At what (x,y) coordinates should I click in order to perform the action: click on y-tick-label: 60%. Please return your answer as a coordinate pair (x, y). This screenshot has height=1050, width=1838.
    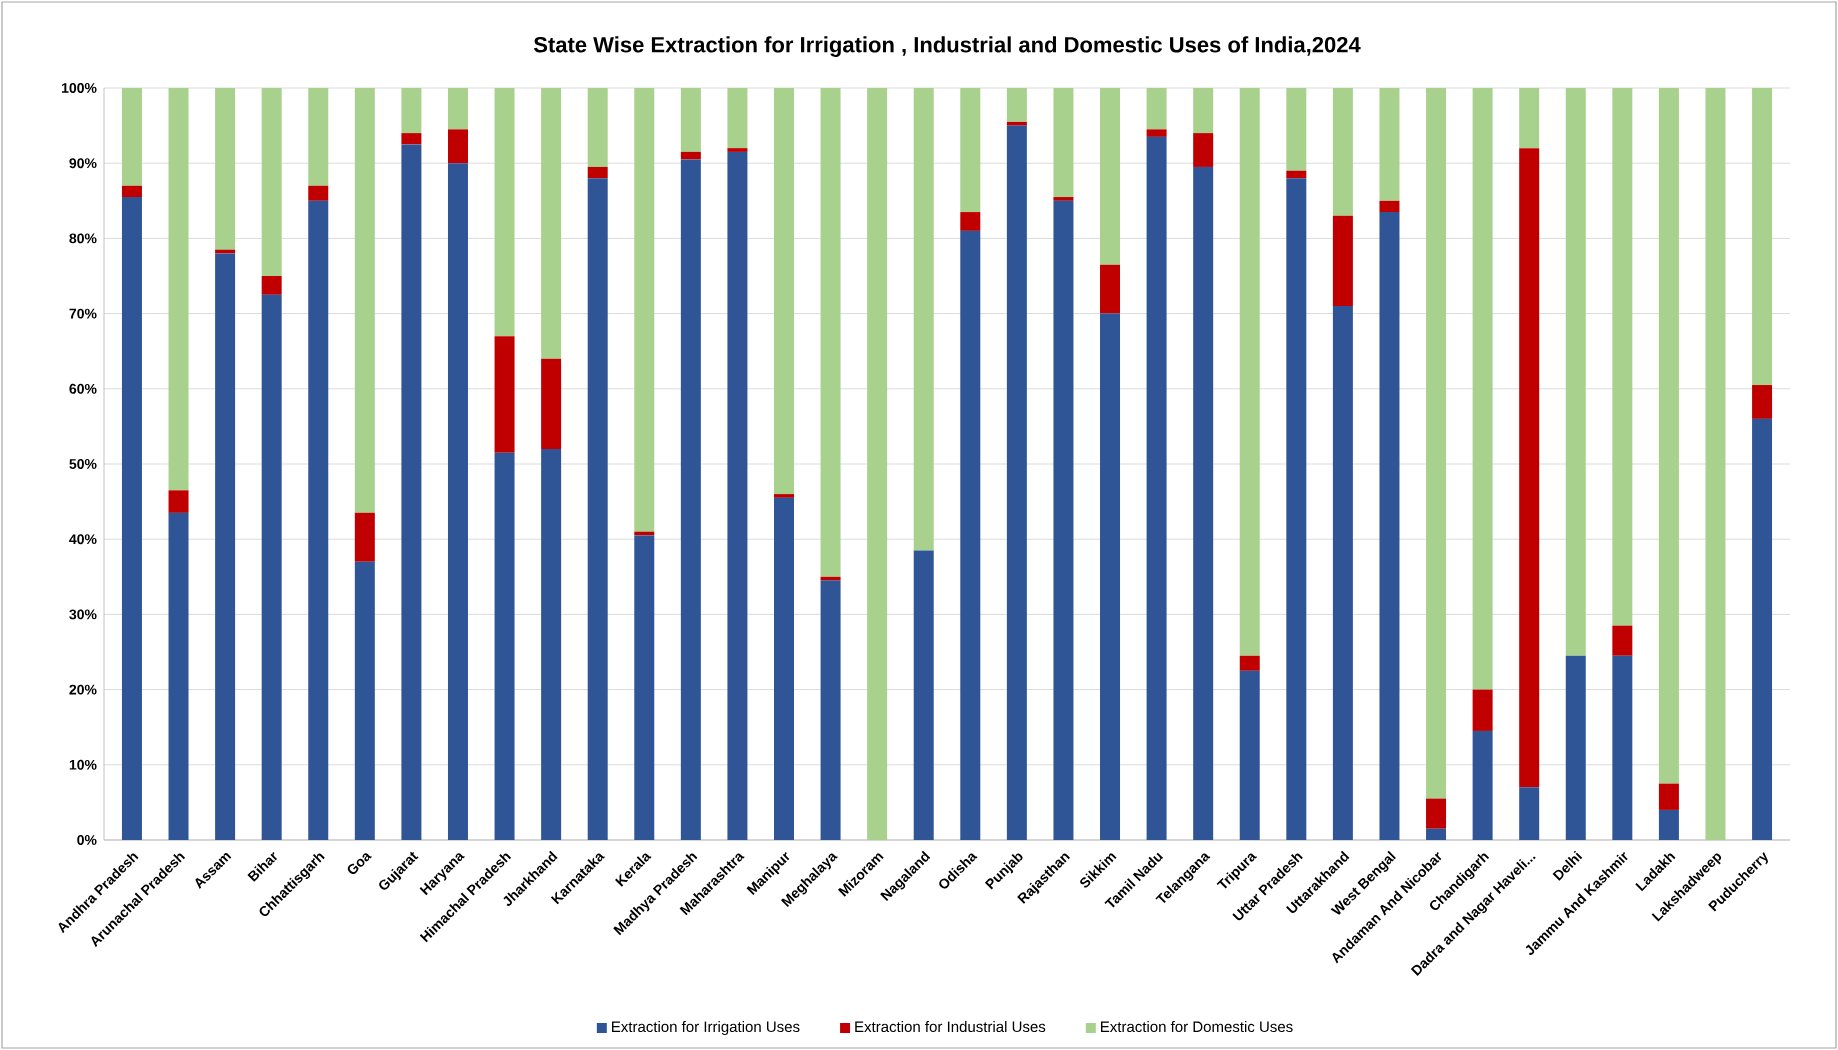
    Looking at the image, I should click on (83, 388).